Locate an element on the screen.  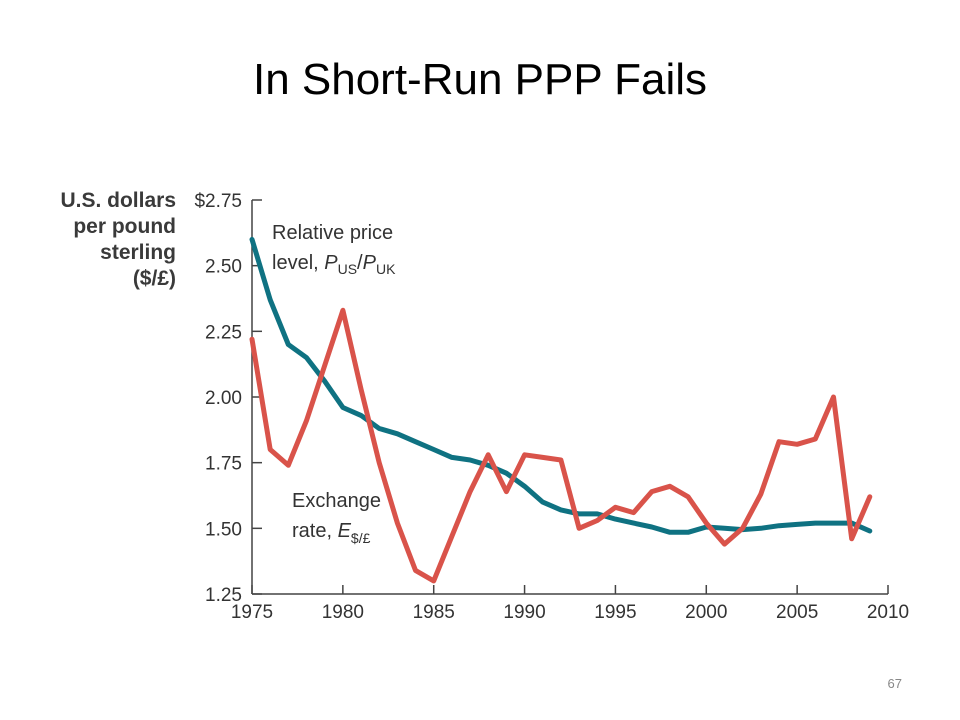
y-tick-label: 1.50 is located at coordinates (223, 529).